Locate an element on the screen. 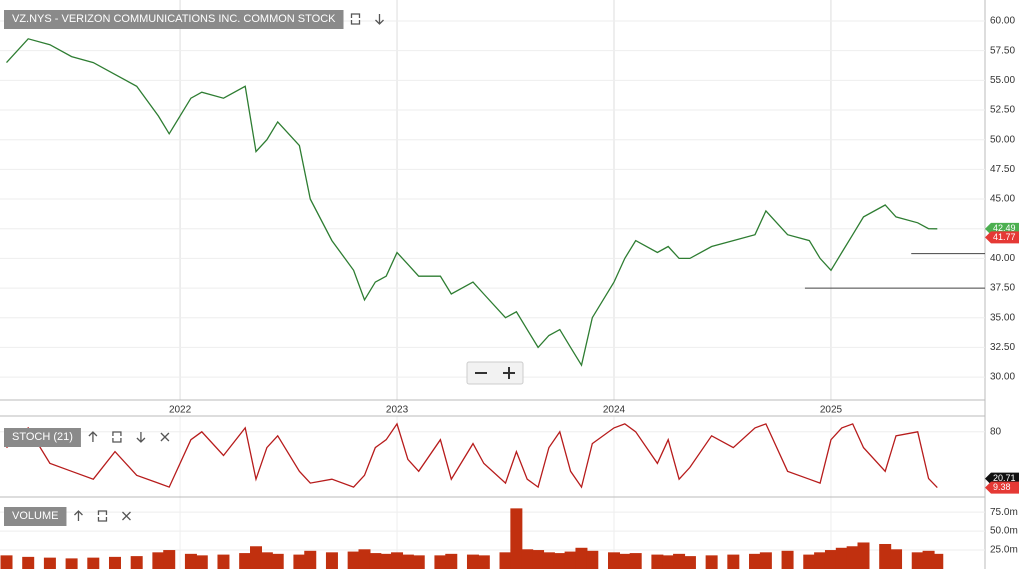  y-tick-label: 60.00 is located at coordinates (1002, 21).